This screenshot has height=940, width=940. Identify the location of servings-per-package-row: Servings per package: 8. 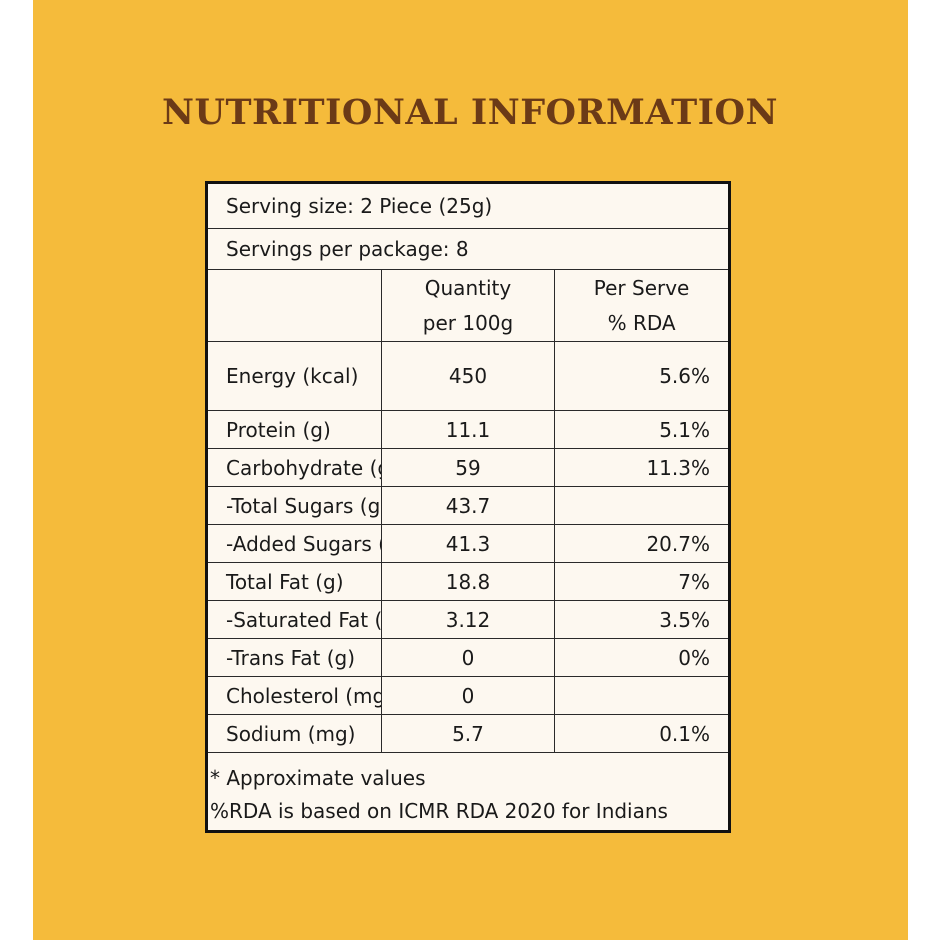
(468, 249).